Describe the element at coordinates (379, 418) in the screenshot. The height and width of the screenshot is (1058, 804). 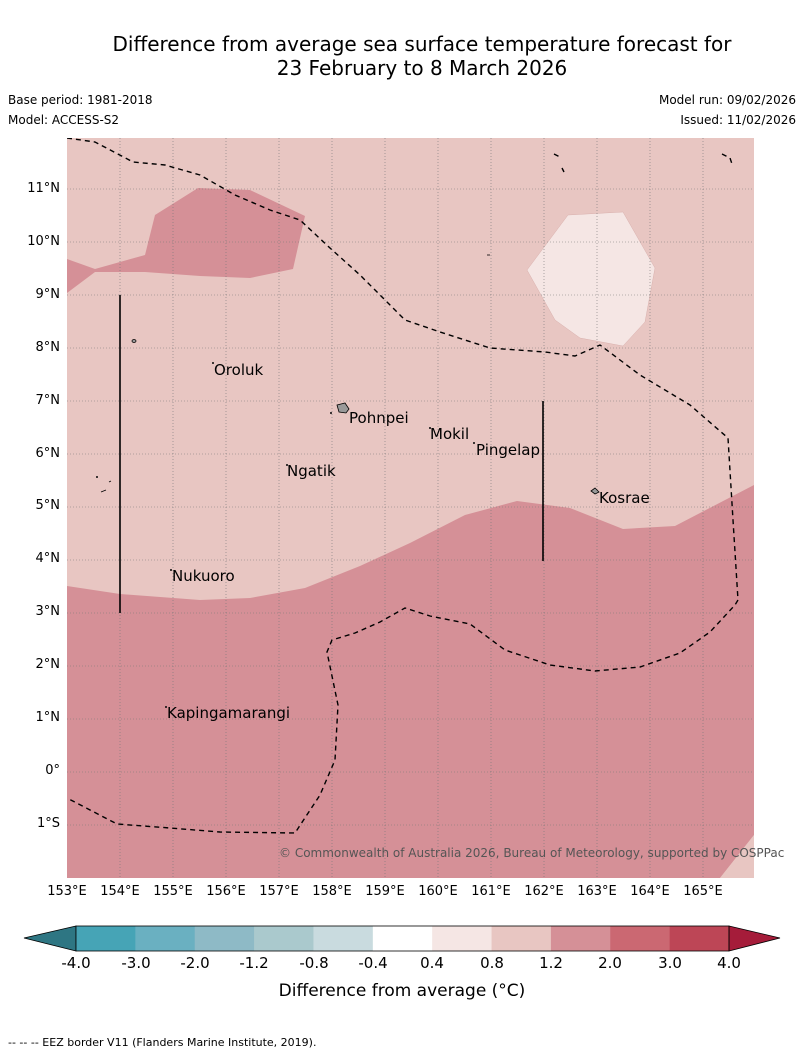
I see `place-label-pohnpei: Pohnpei` at that location.